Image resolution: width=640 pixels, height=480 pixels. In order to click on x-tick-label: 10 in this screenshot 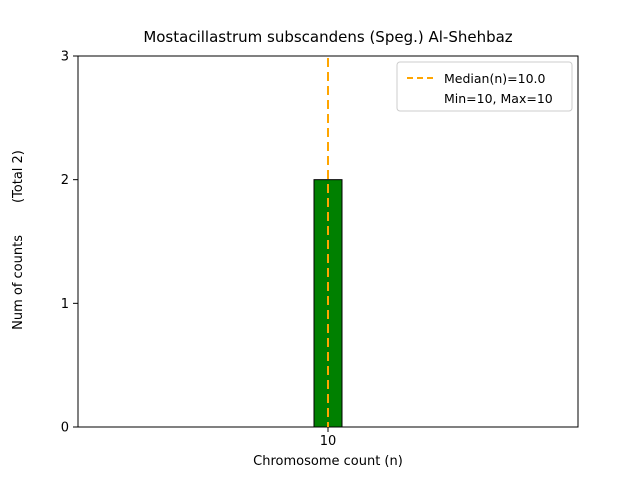, I will do `click(328, 441)`.